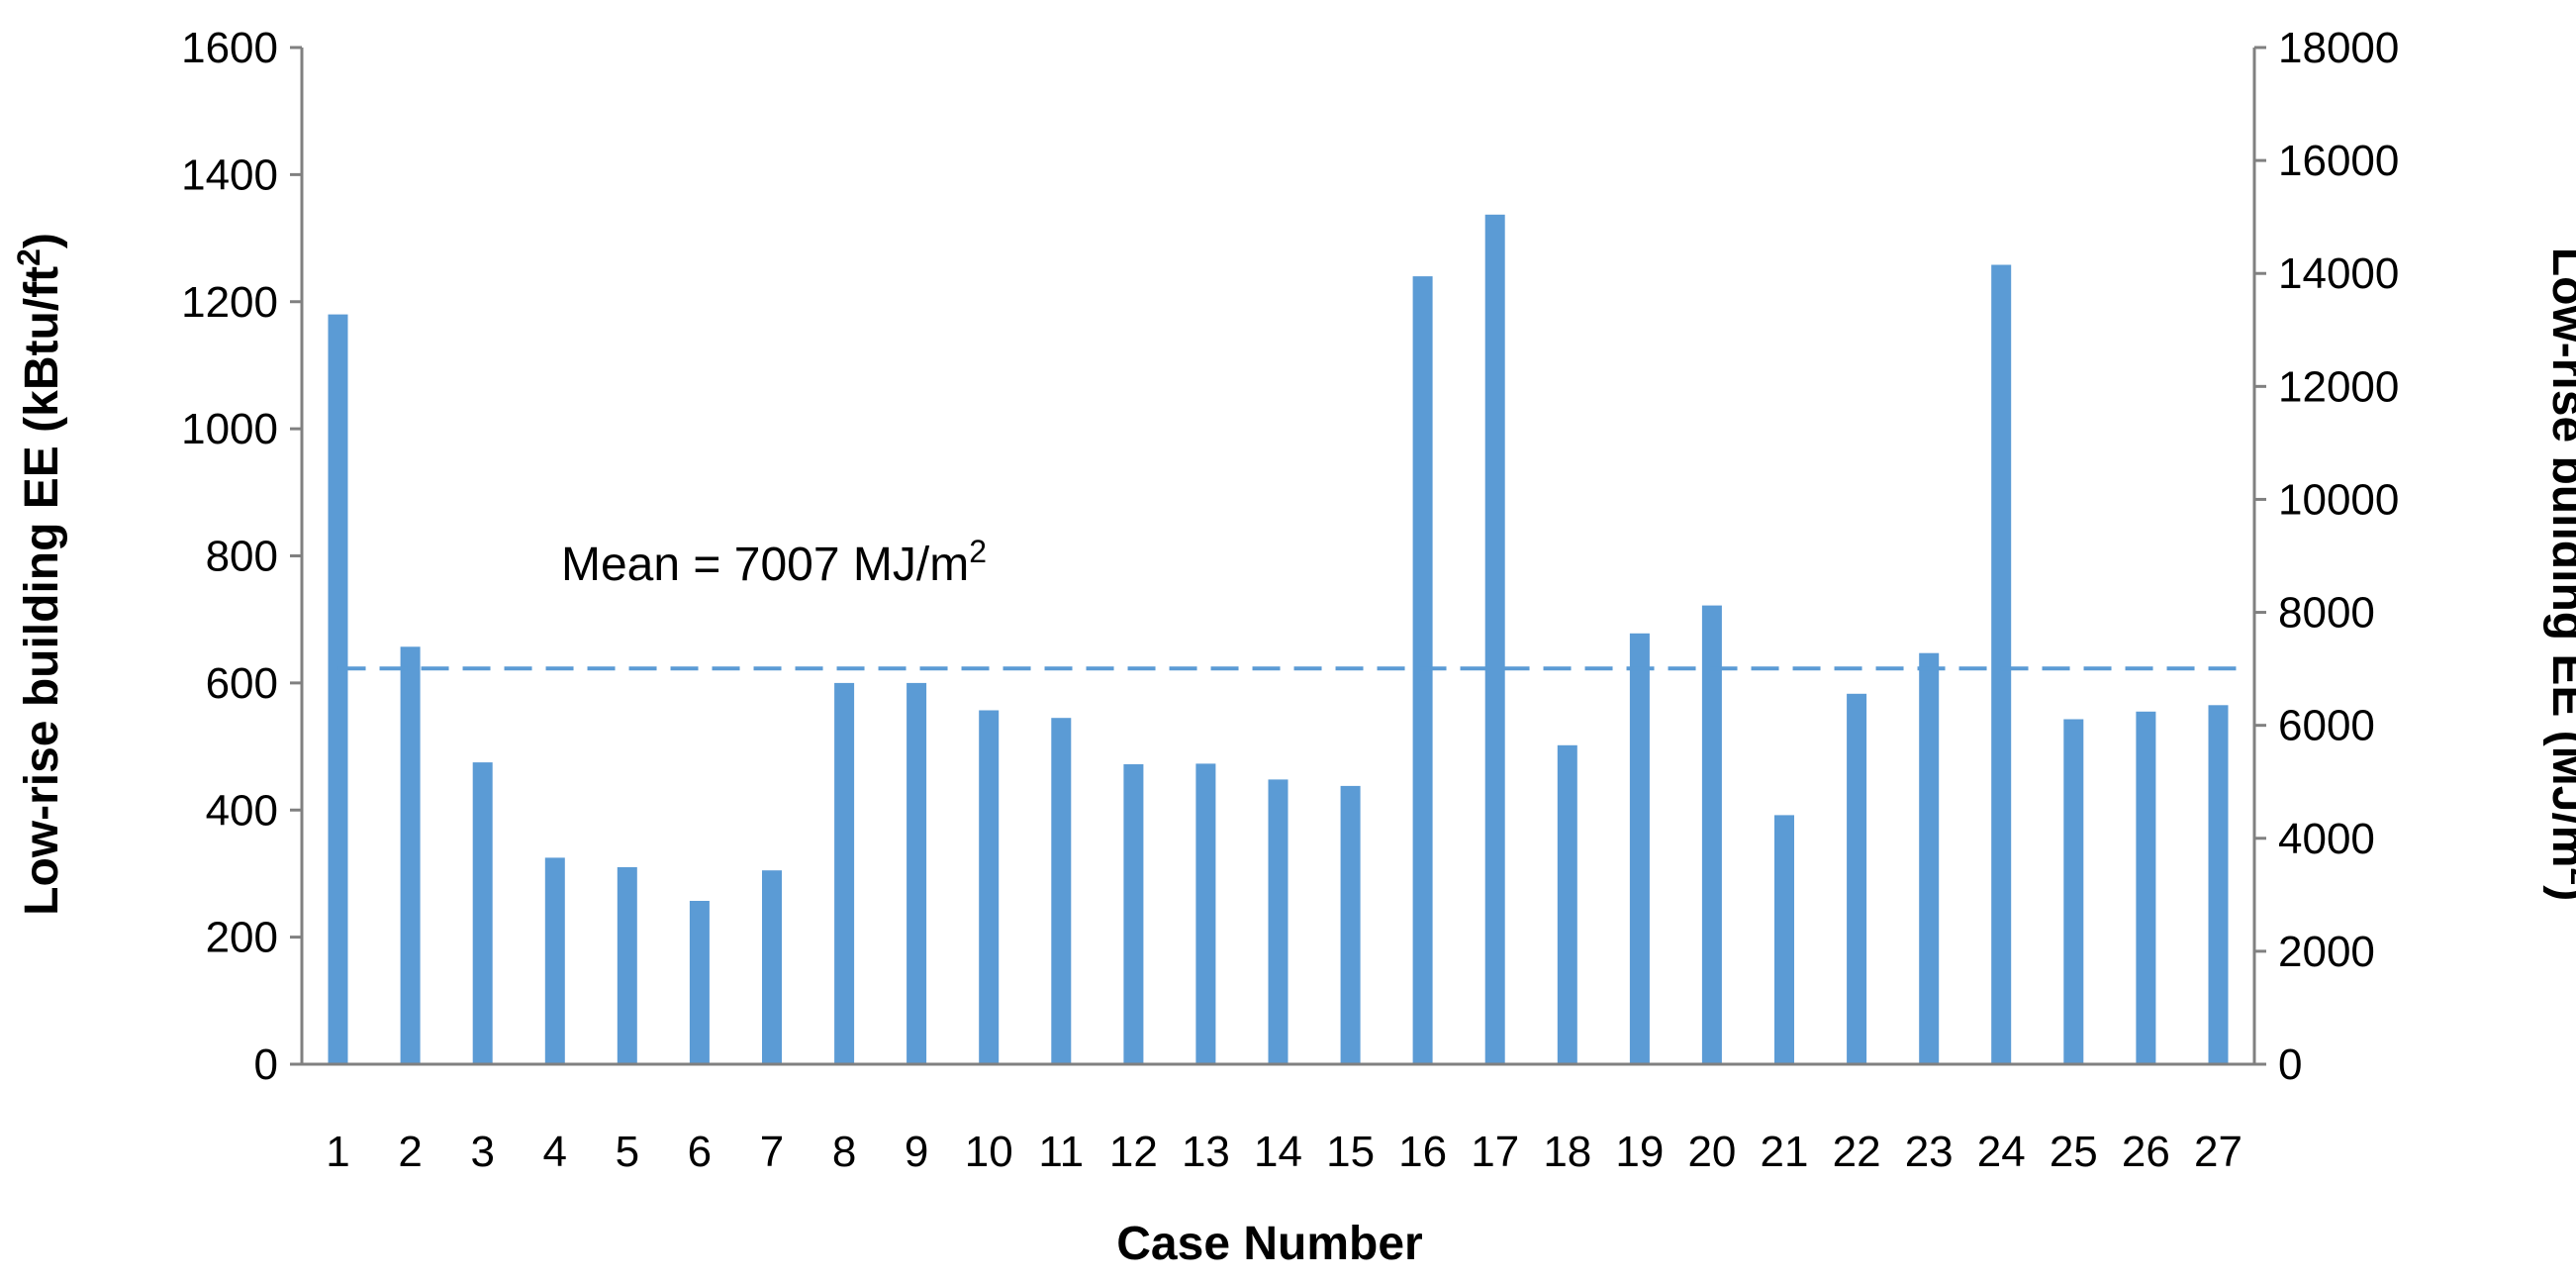 The image size is (2576, 1283). I want to click on right-tick-label: 18000, so click(2338, 48).